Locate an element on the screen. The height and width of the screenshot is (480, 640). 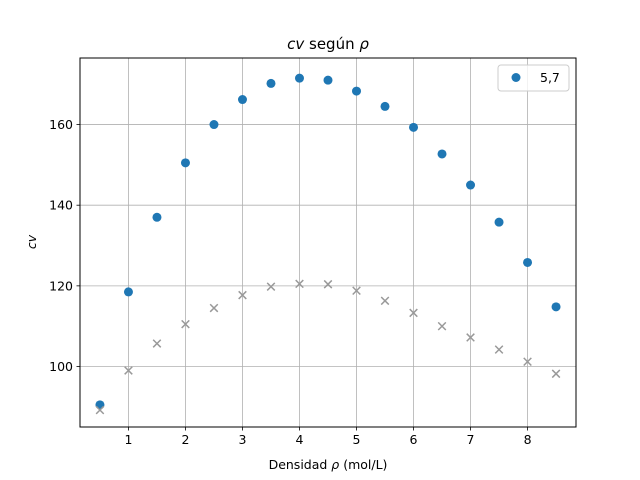
chart-title-symbol: ρ is located at coordinates (364, 44).